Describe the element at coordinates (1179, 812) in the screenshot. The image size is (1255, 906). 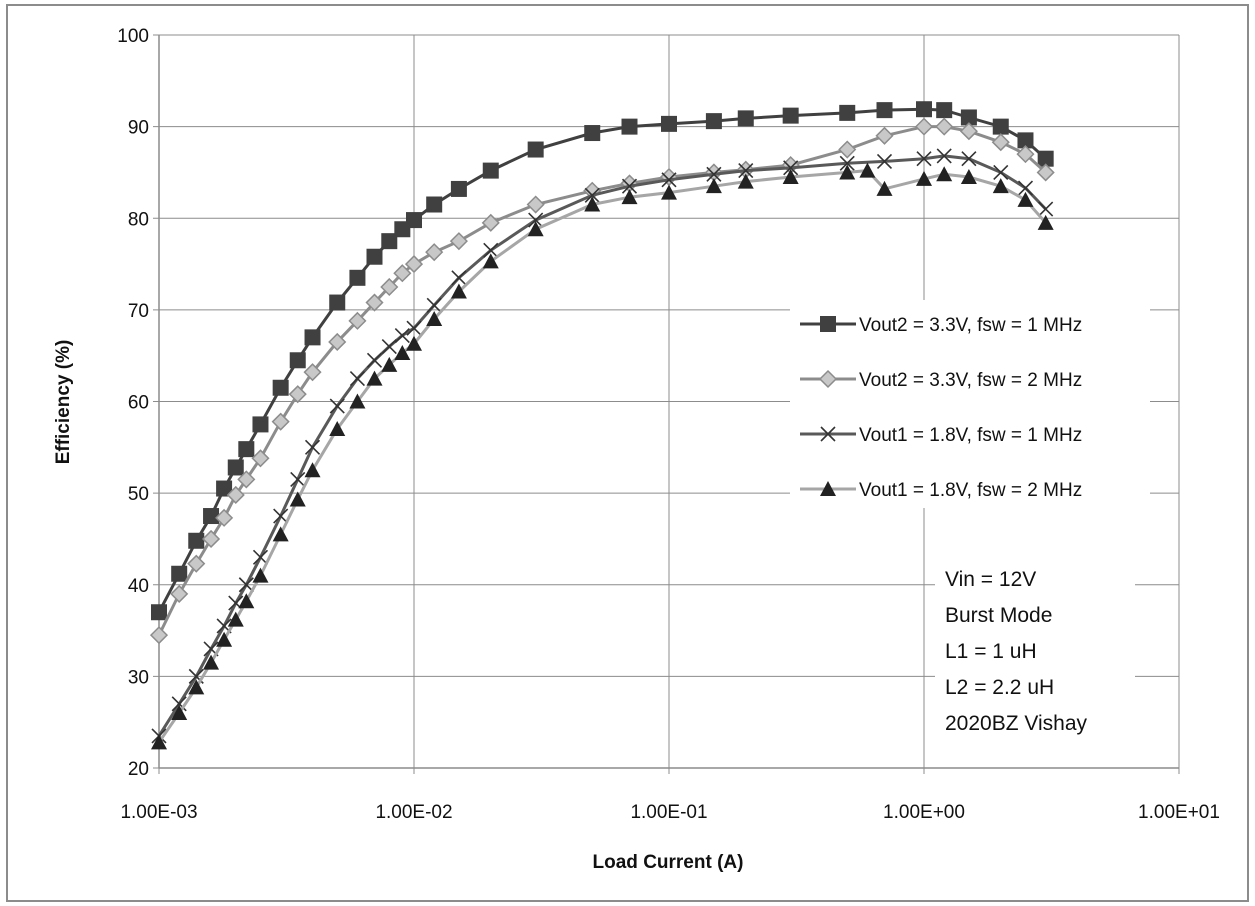
I see `x-tick-label: 1.00E+01` at that location.